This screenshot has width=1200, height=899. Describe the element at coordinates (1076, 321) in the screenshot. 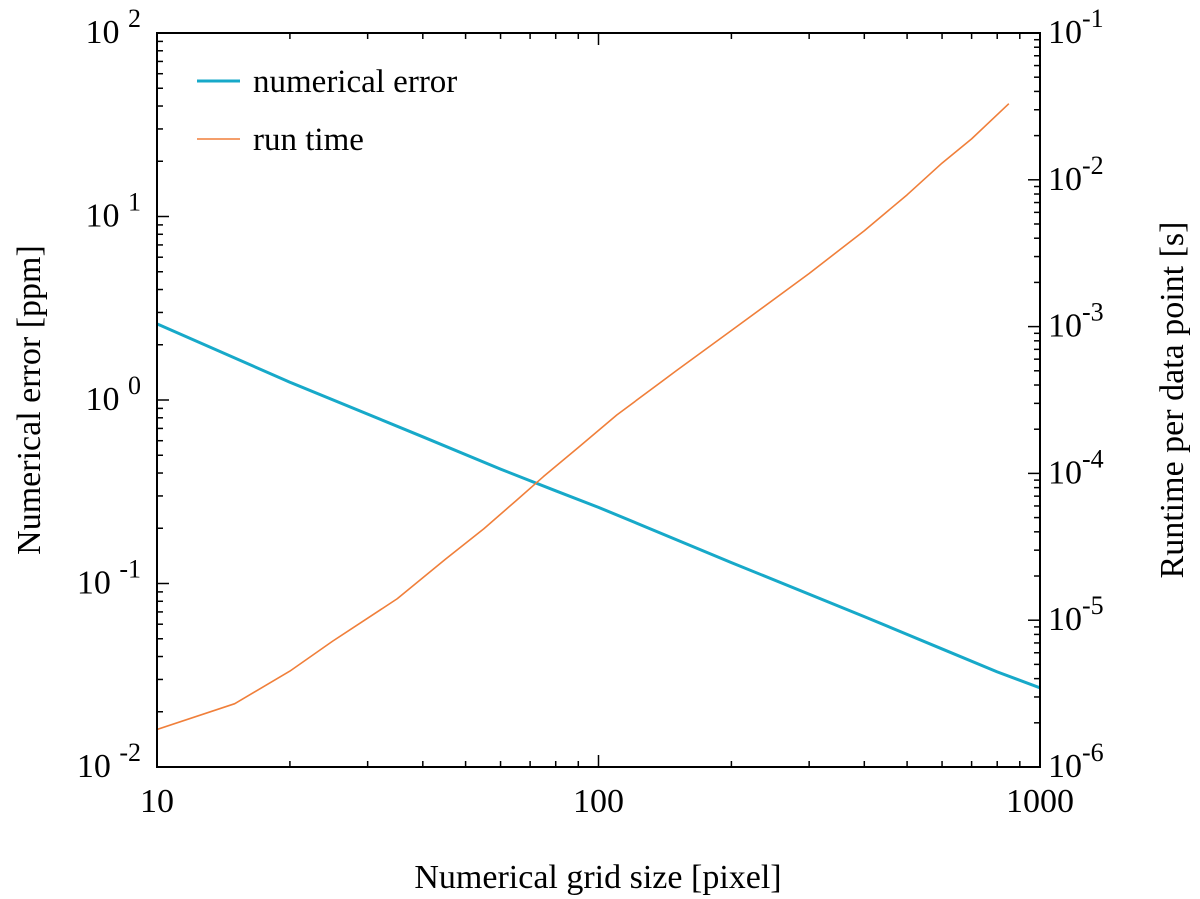

I see `y-right-tick-label: 10⁻³` at that location.